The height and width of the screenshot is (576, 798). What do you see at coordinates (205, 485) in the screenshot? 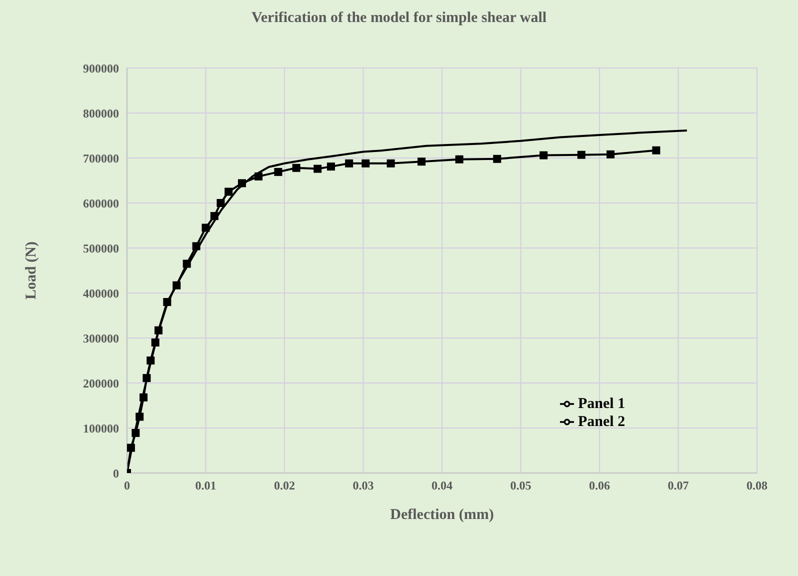
I see `x-tick-label: 0.01` at bounding box center [205, 485].